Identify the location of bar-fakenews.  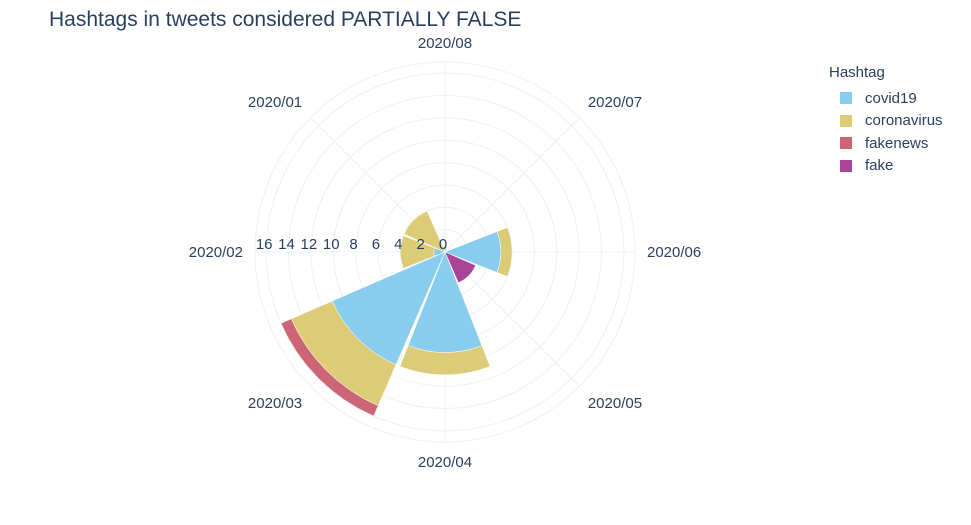
(329, 367).